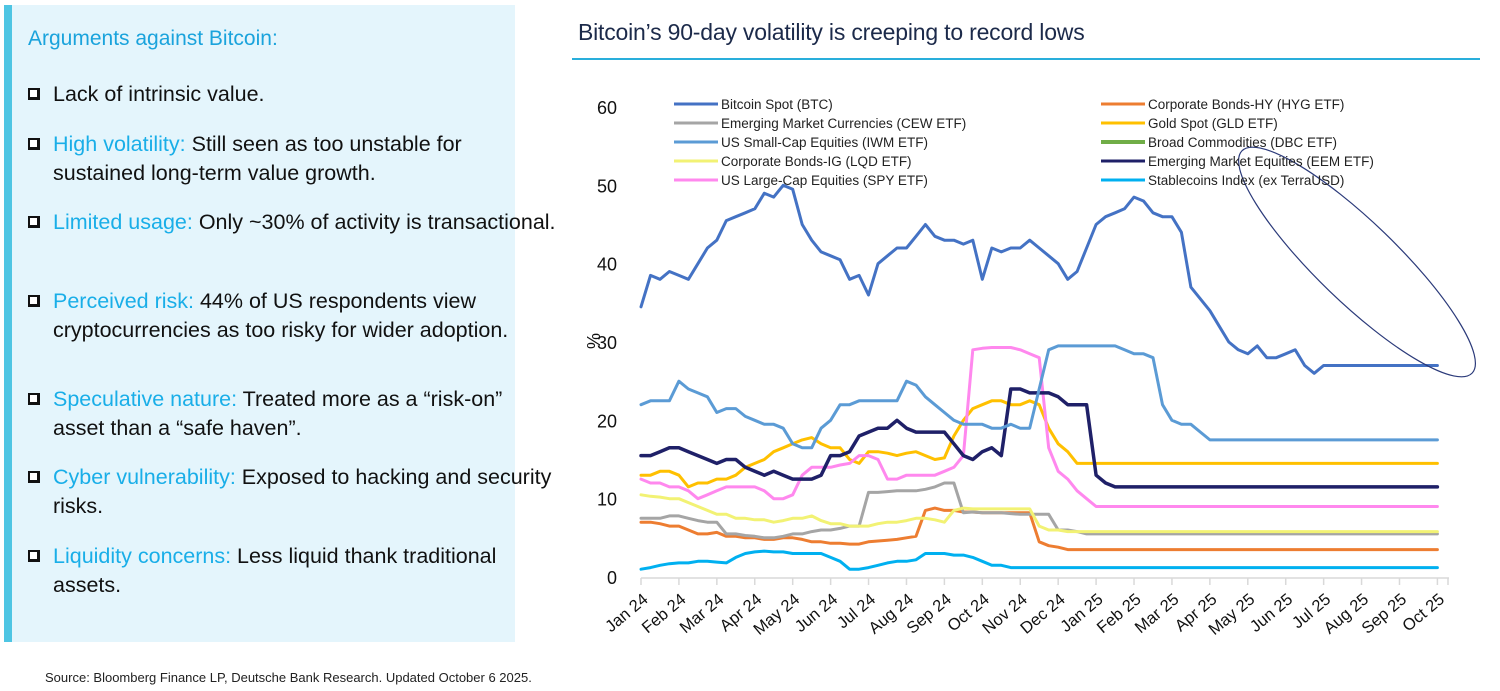  What do you see at coordinates (777, 104) in the screenshot?
I see `legend-label: Bitcoin Spot (BTC)` at bounding box center [777, 104].